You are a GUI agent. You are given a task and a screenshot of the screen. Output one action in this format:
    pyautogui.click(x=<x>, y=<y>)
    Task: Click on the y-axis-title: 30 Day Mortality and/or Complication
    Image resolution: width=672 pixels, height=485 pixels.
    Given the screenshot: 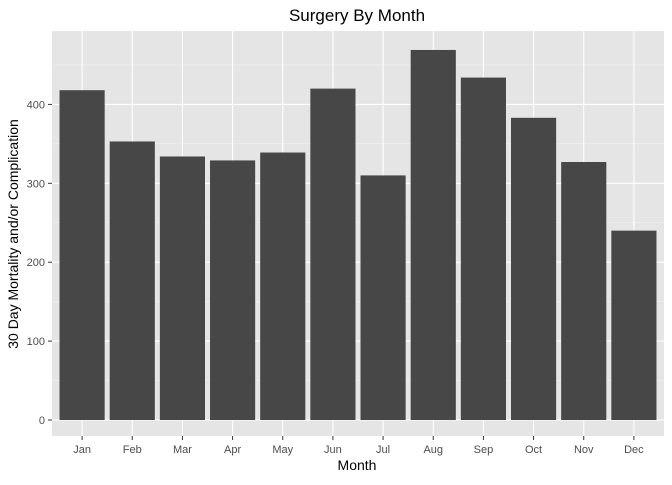 What is the action you would take?
    pyautogui.click(x=13, y=234)
    